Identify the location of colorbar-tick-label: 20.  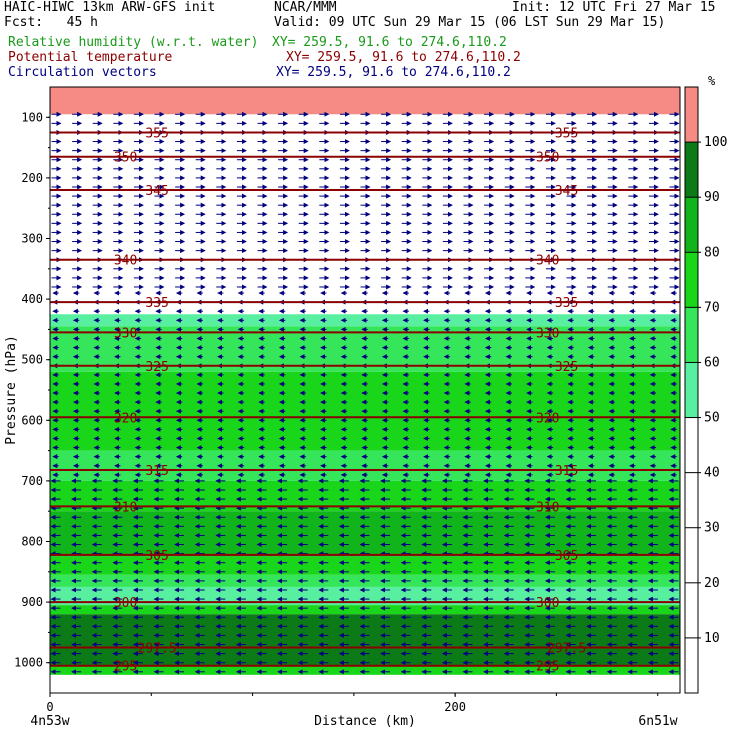
(712, 583).